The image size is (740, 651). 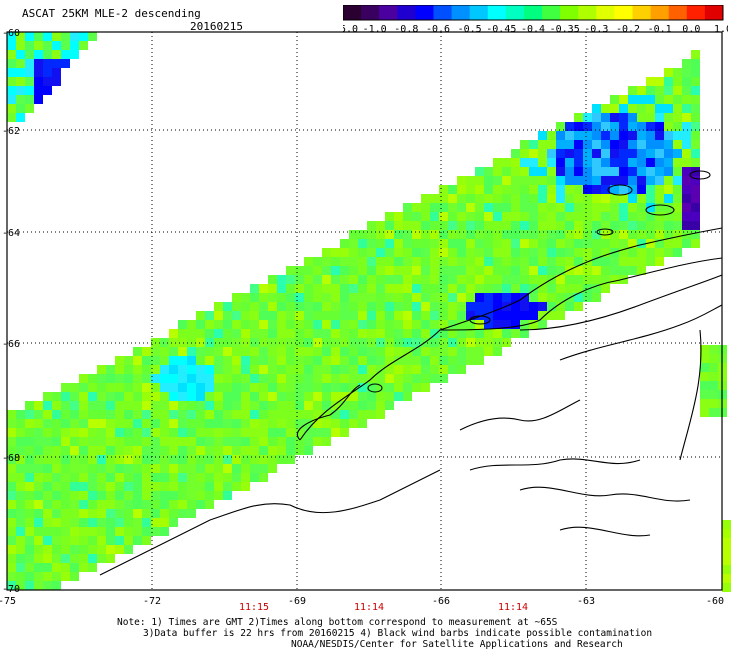 What do you see at coordinates (254, 607) in the screenshot?
I see `time-label: 11:15` at bounding box center [254, 607].